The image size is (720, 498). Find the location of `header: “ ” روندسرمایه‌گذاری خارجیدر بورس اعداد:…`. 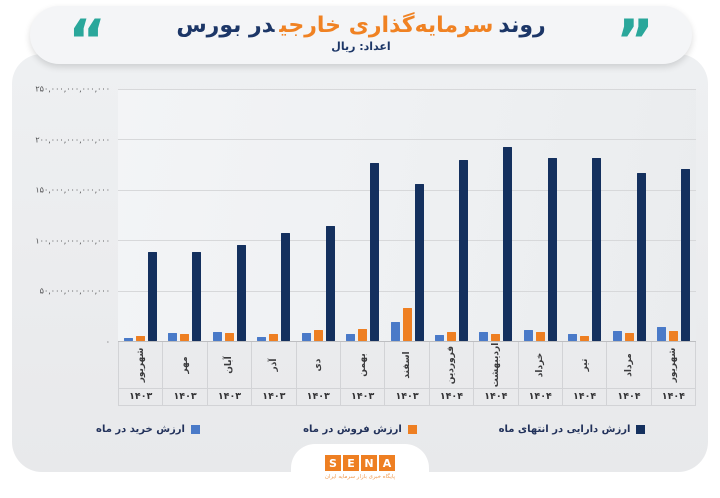

header: “ ” روندسرمایه‌گذاری خارجیدر بورس اعداد:… is located at coordinates (361, 40).